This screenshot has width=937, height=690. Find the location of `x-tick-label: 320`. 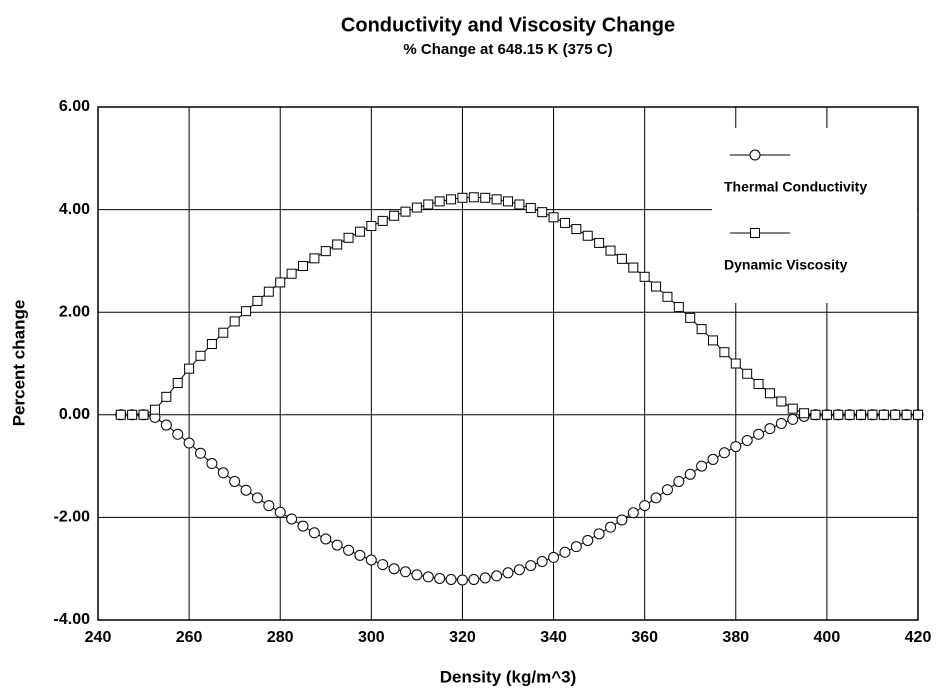

x-tick-label: 320 is located at coordinates (462, 637).